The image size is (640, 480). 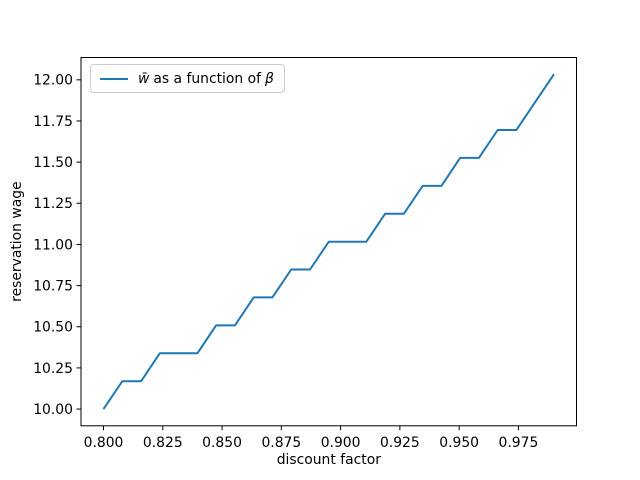 I want to click on y-tick-label: 10.25, so click(x=53, y=369).